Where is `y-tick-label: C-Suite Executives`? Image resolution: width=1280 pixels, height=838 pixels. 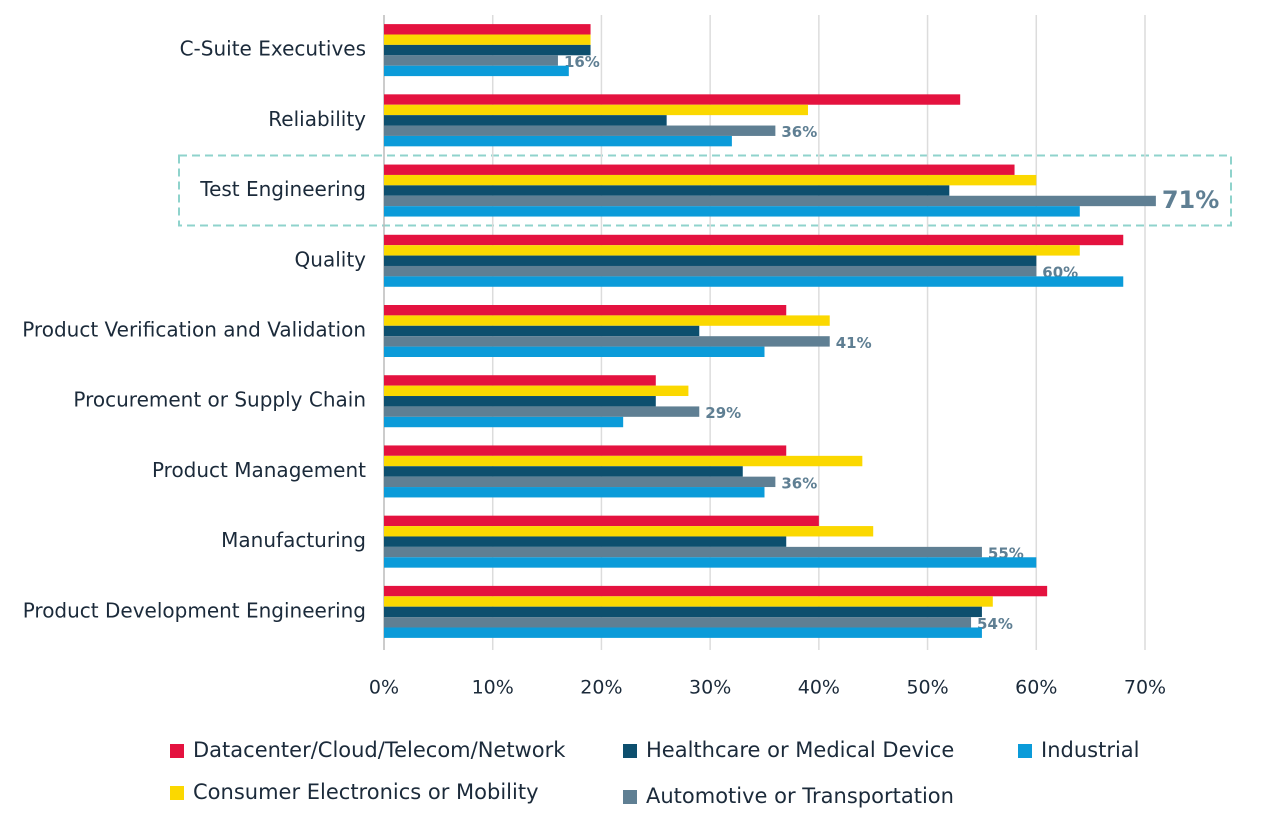
y-tick-label: C-Suite Executives is located at coordinates (273, 49).